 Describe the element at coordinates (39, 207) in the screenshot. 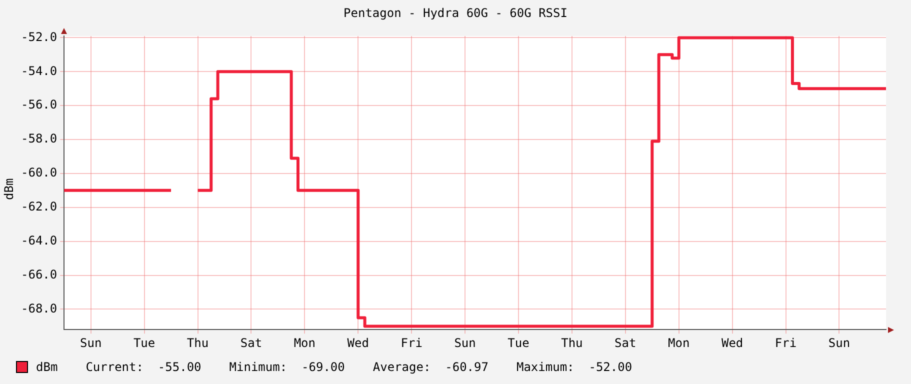

I see `y-tick-label: -62.0` at that location.